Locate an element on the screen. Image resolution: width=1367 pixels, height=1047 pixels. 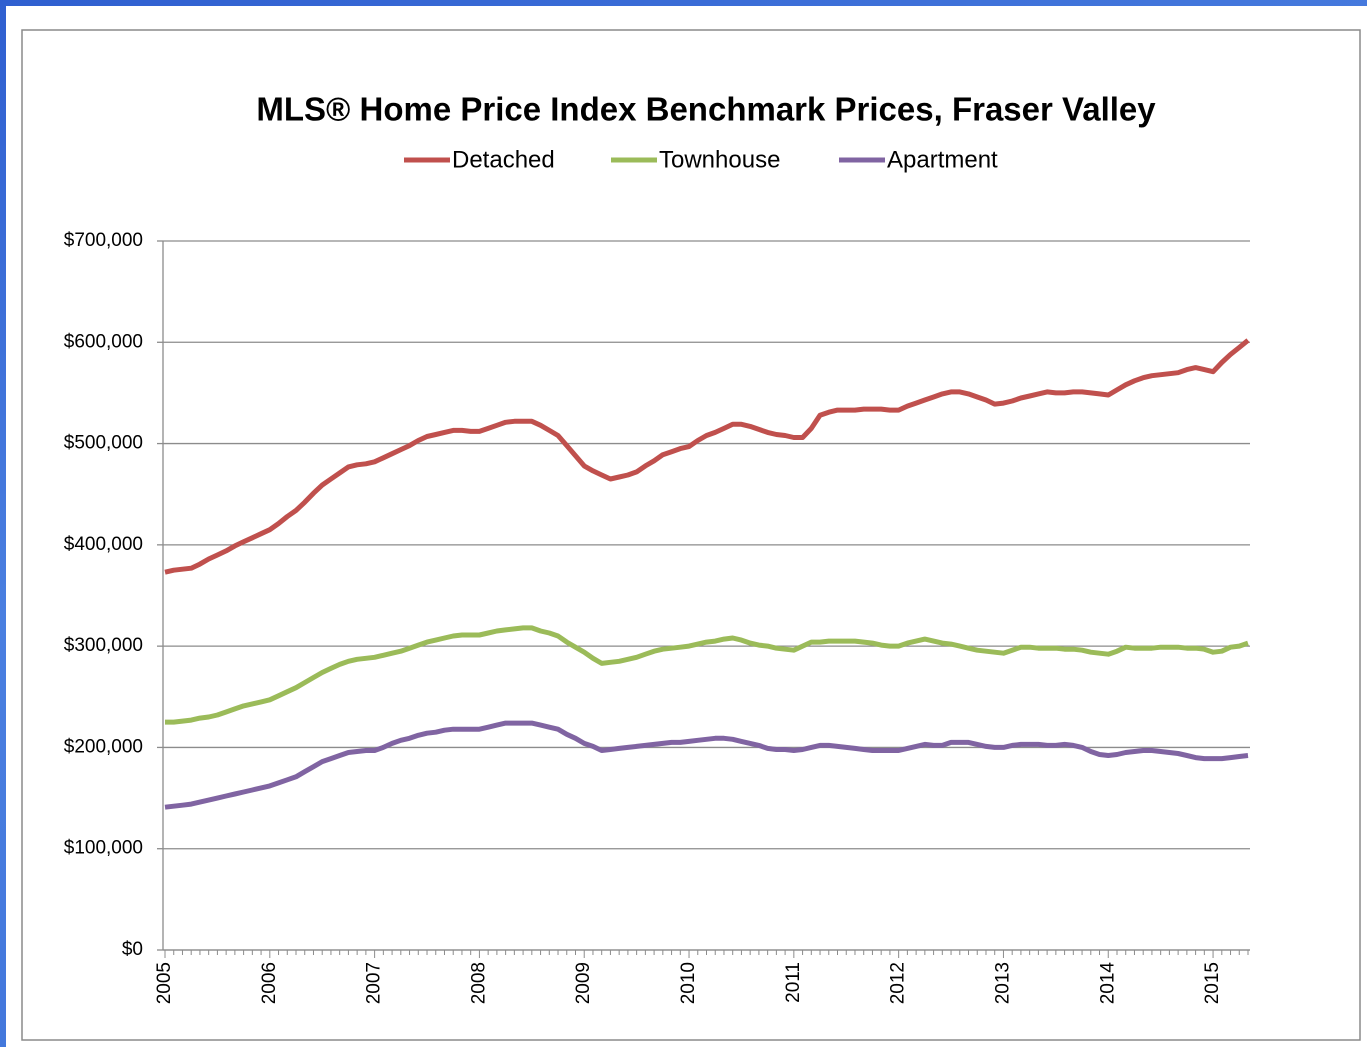
legend-label: Apartment is located at coordinates (942, 159).